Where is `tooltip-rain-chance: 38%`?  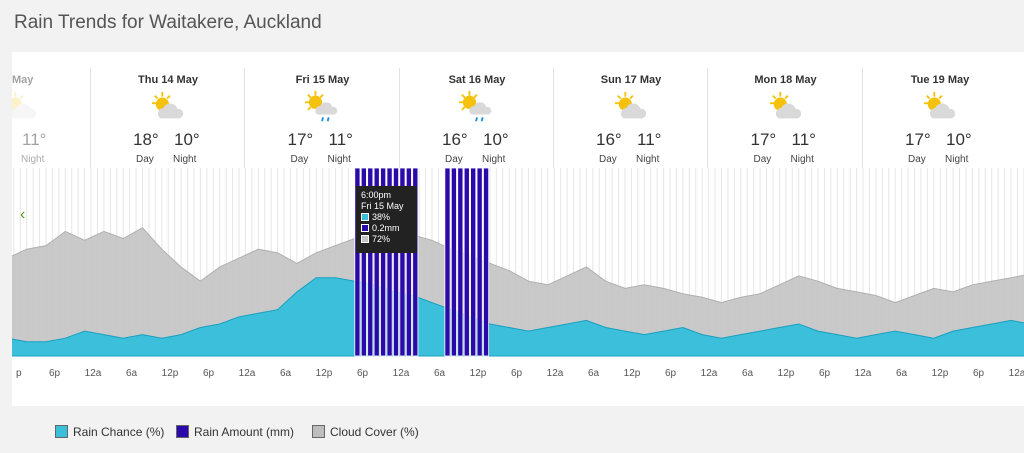 tooltip-rain-chance: 38% is located at coordinates (386, 217).